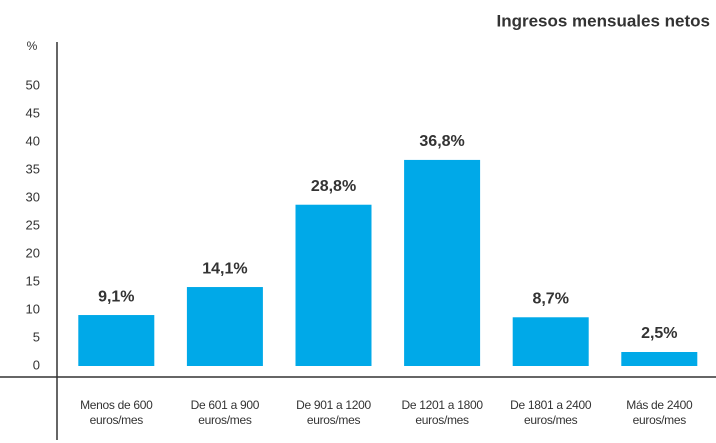 This screenshot has height=443, width=716. Describe the element at coordinates (36, 336) in the screenshot. I see `y-tick-label: 5` at that location.